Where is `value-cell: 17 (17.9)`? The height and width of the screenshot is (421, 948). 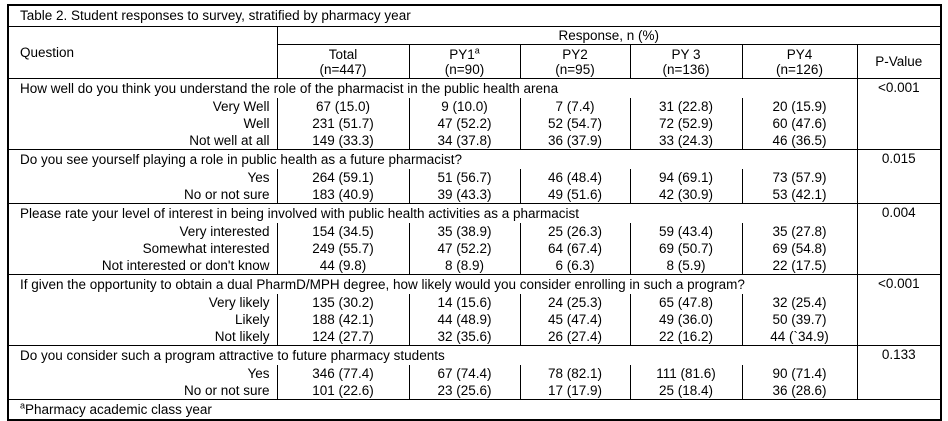
value-cell: 17 (17.9) is located at coordinates (575, 391).